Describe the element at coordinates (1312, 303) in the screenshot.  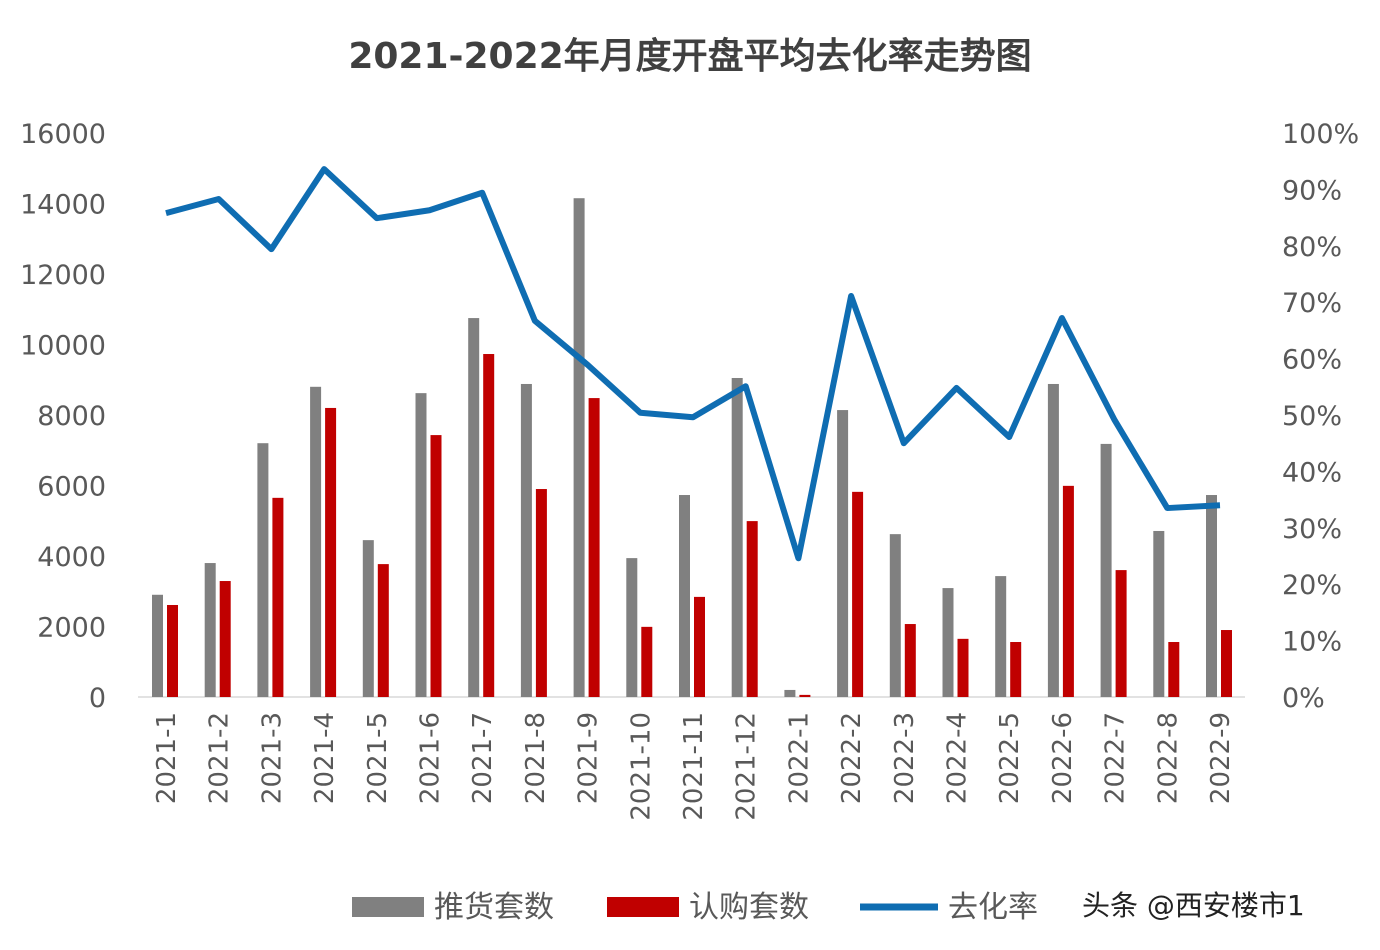
I see `right-tick-label: 70%` at that location.